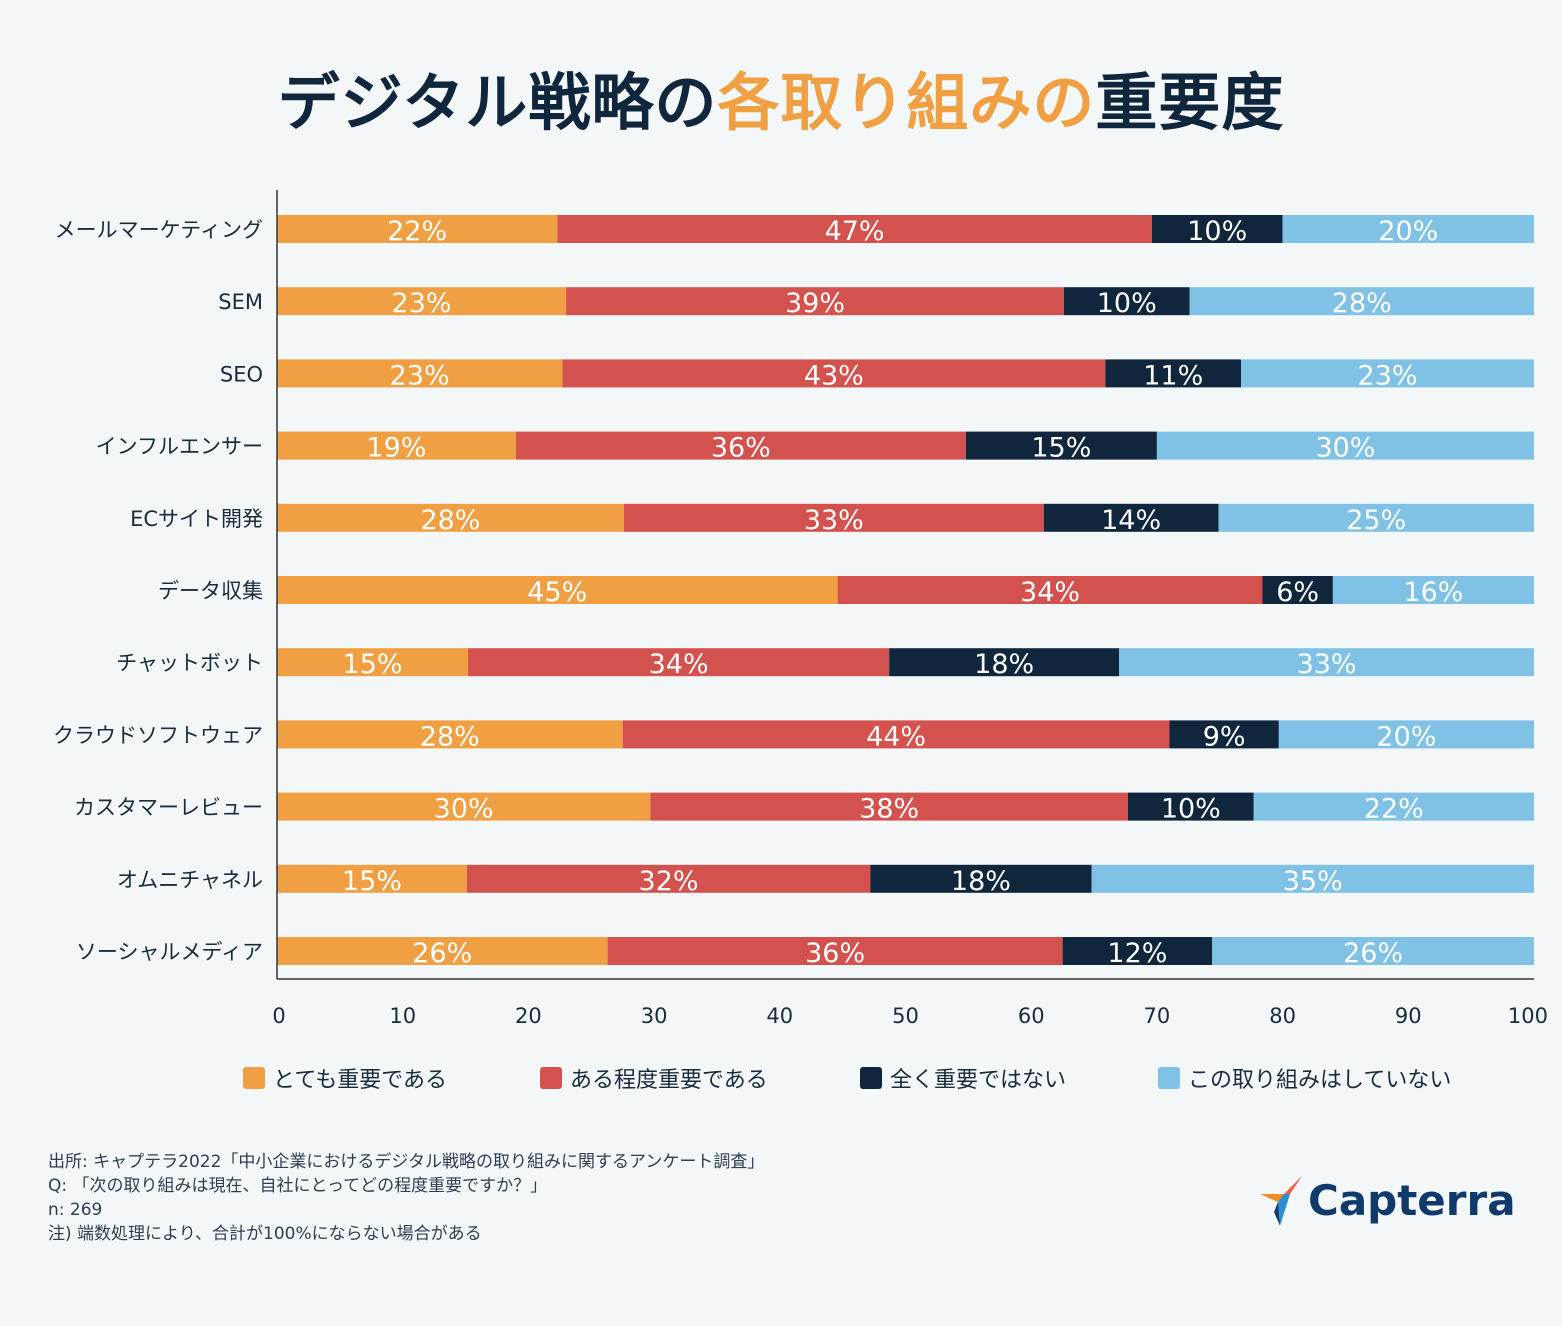 This screenshot has height=1326, width=1562. I want to click on data-label-2-2: 39%, so click(815, 303).